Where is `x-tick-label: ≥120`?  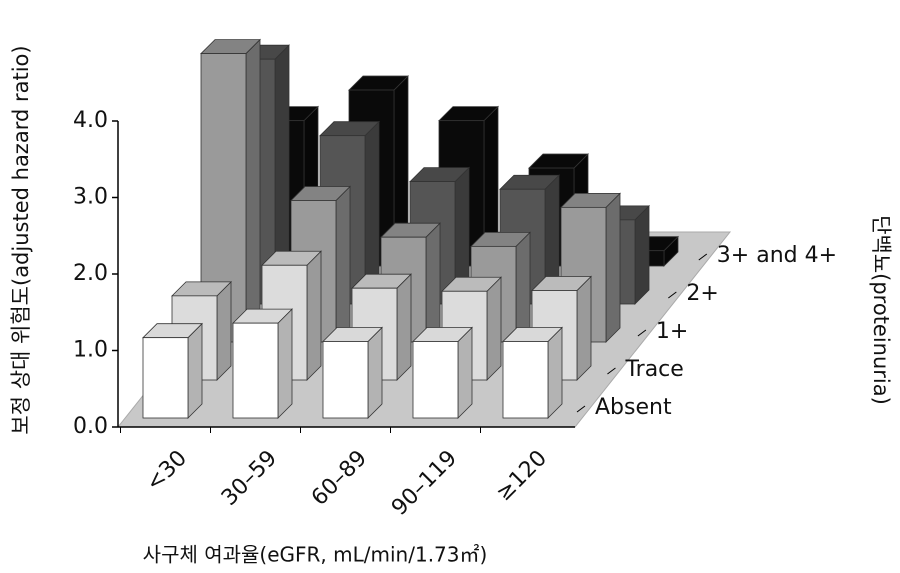 x-tick-label: ≥120 is located at coordinates (522, 476).